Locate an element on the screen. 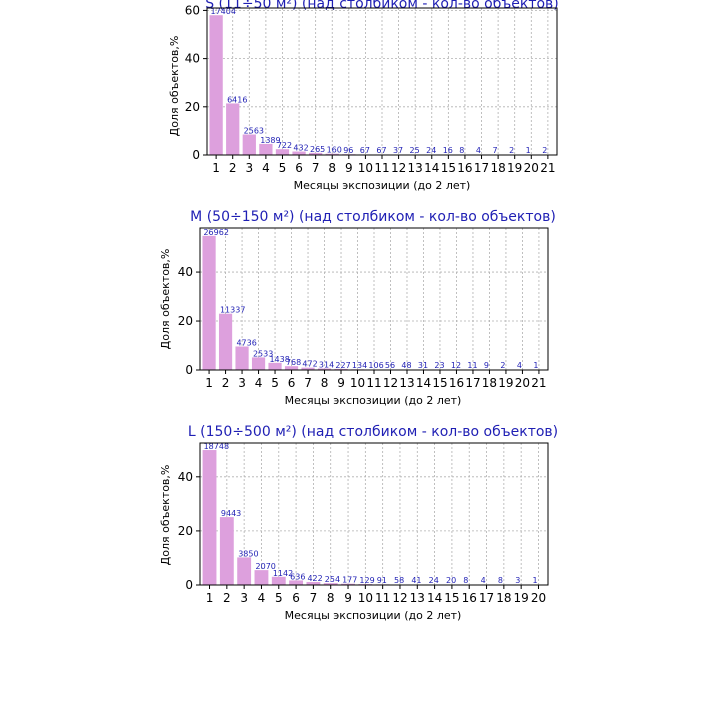  bar-value-label: 314 is located at coordinates (326, 364).